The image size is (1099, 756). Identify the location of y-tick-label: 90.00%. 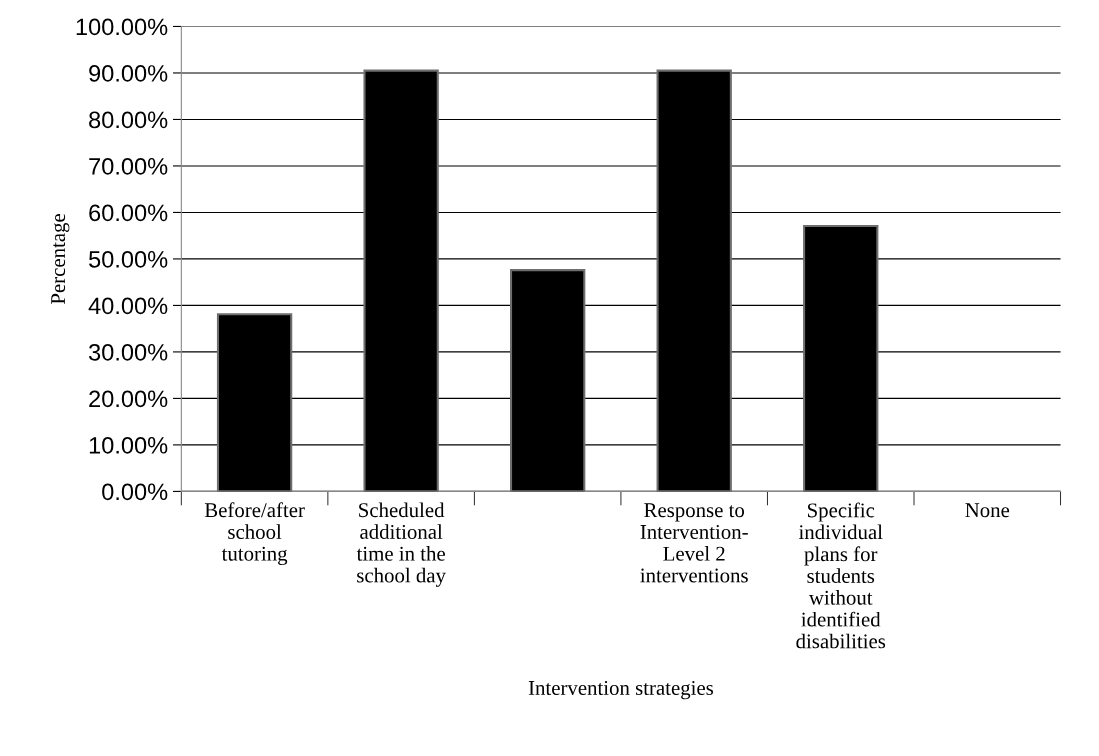
(128, 73).